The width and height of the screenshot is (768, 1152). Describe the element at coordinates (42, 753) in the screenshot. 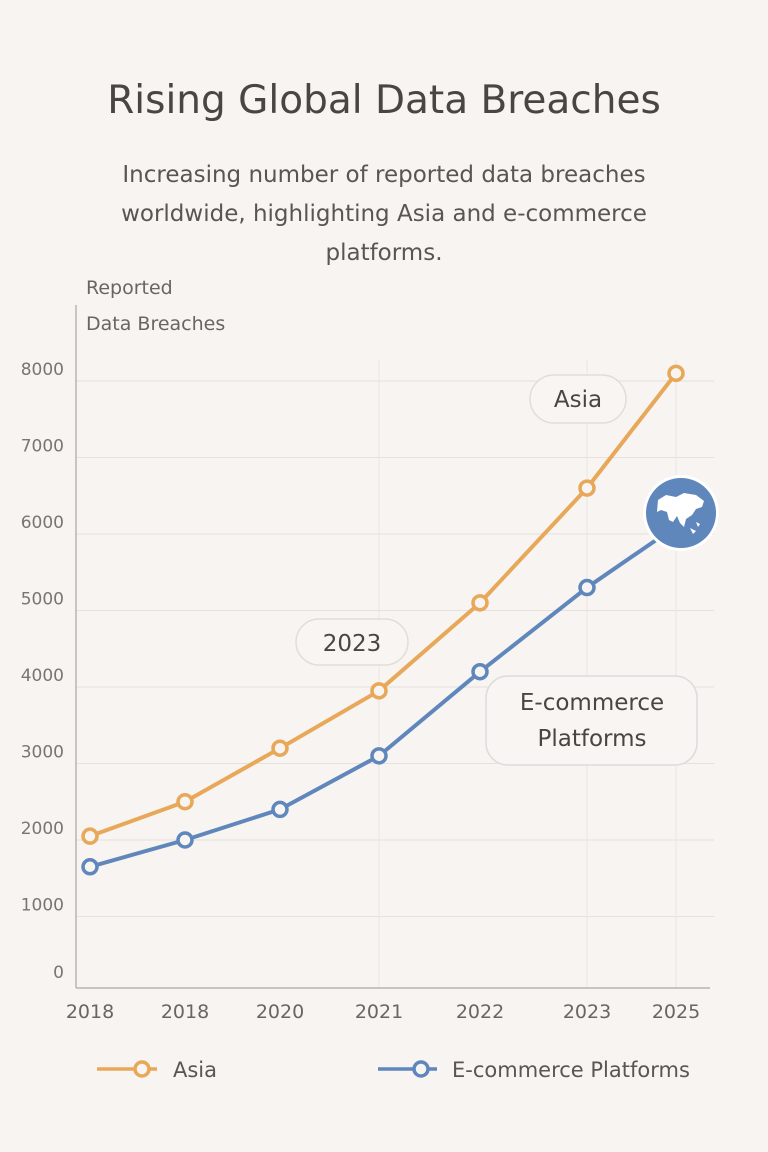

I see `y-tick-label: 3000` at that location.